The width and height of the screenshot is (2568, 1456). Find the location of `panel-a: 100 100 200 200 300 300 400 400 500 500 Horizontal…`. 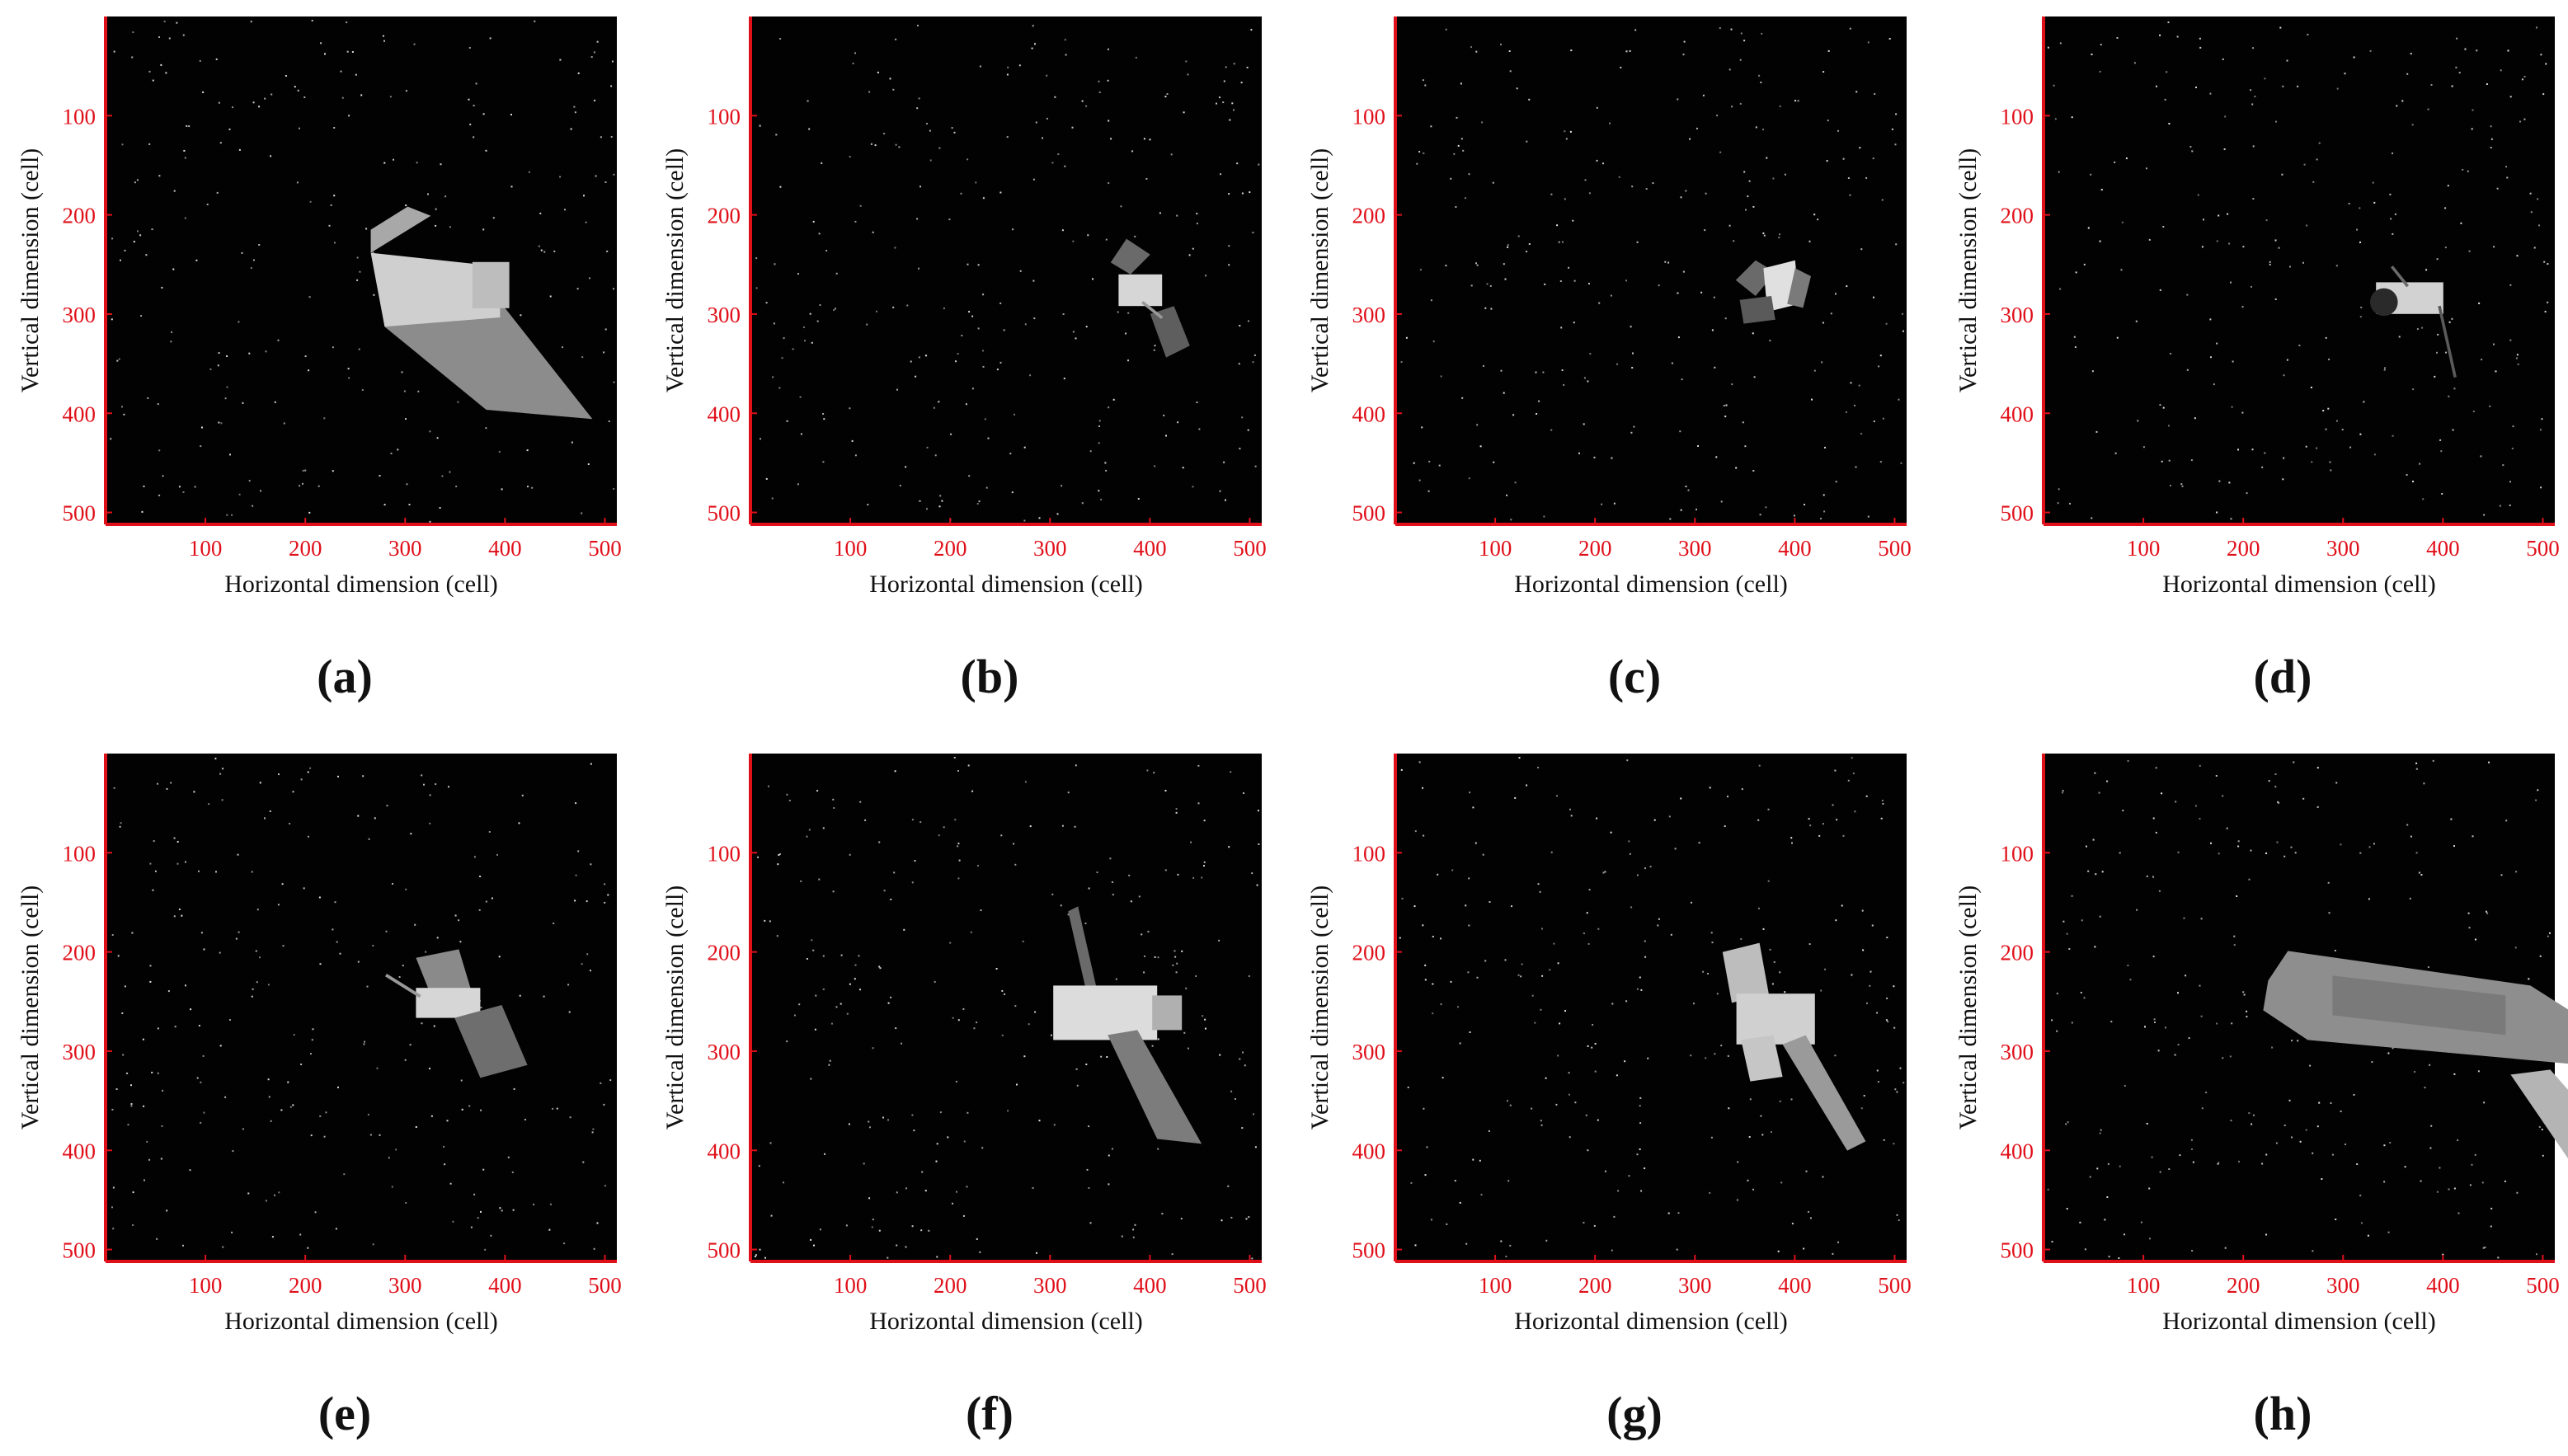

panel-a: 100 100 200 200 300 300 400 400 500 500 Horizontal… is located at coordinates (319, 359).